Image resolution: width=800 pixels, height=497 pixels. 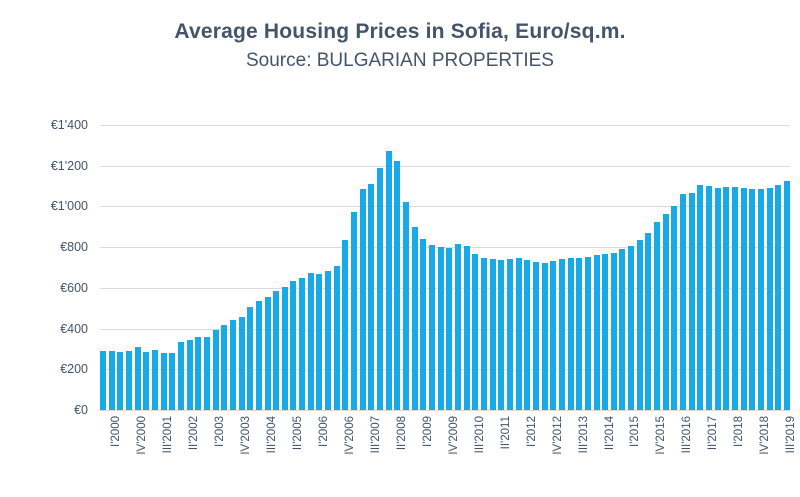 What do you see at coordinates (69, 165) in the screenshot?
I see `y-axis-tick-label: €1'200` at bounding box center [69, 165].